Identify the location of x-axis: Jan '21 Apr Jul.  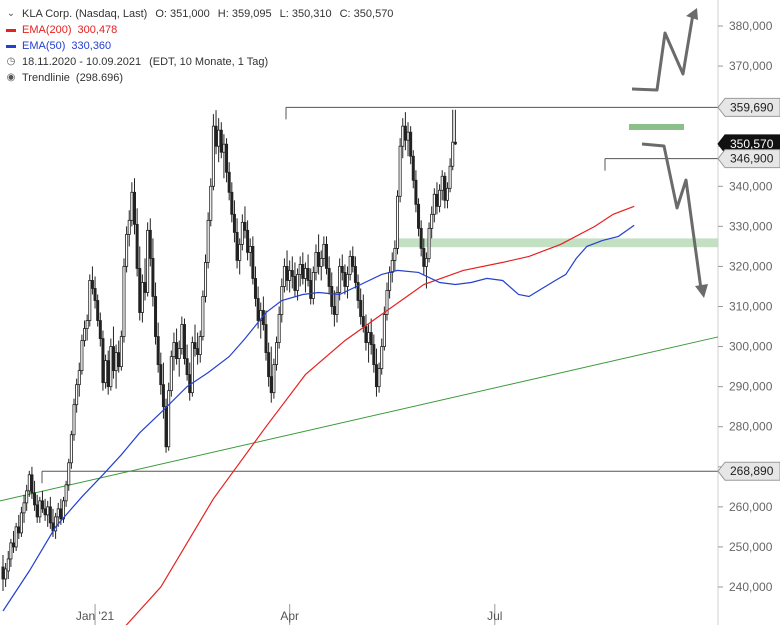
(289, 614).